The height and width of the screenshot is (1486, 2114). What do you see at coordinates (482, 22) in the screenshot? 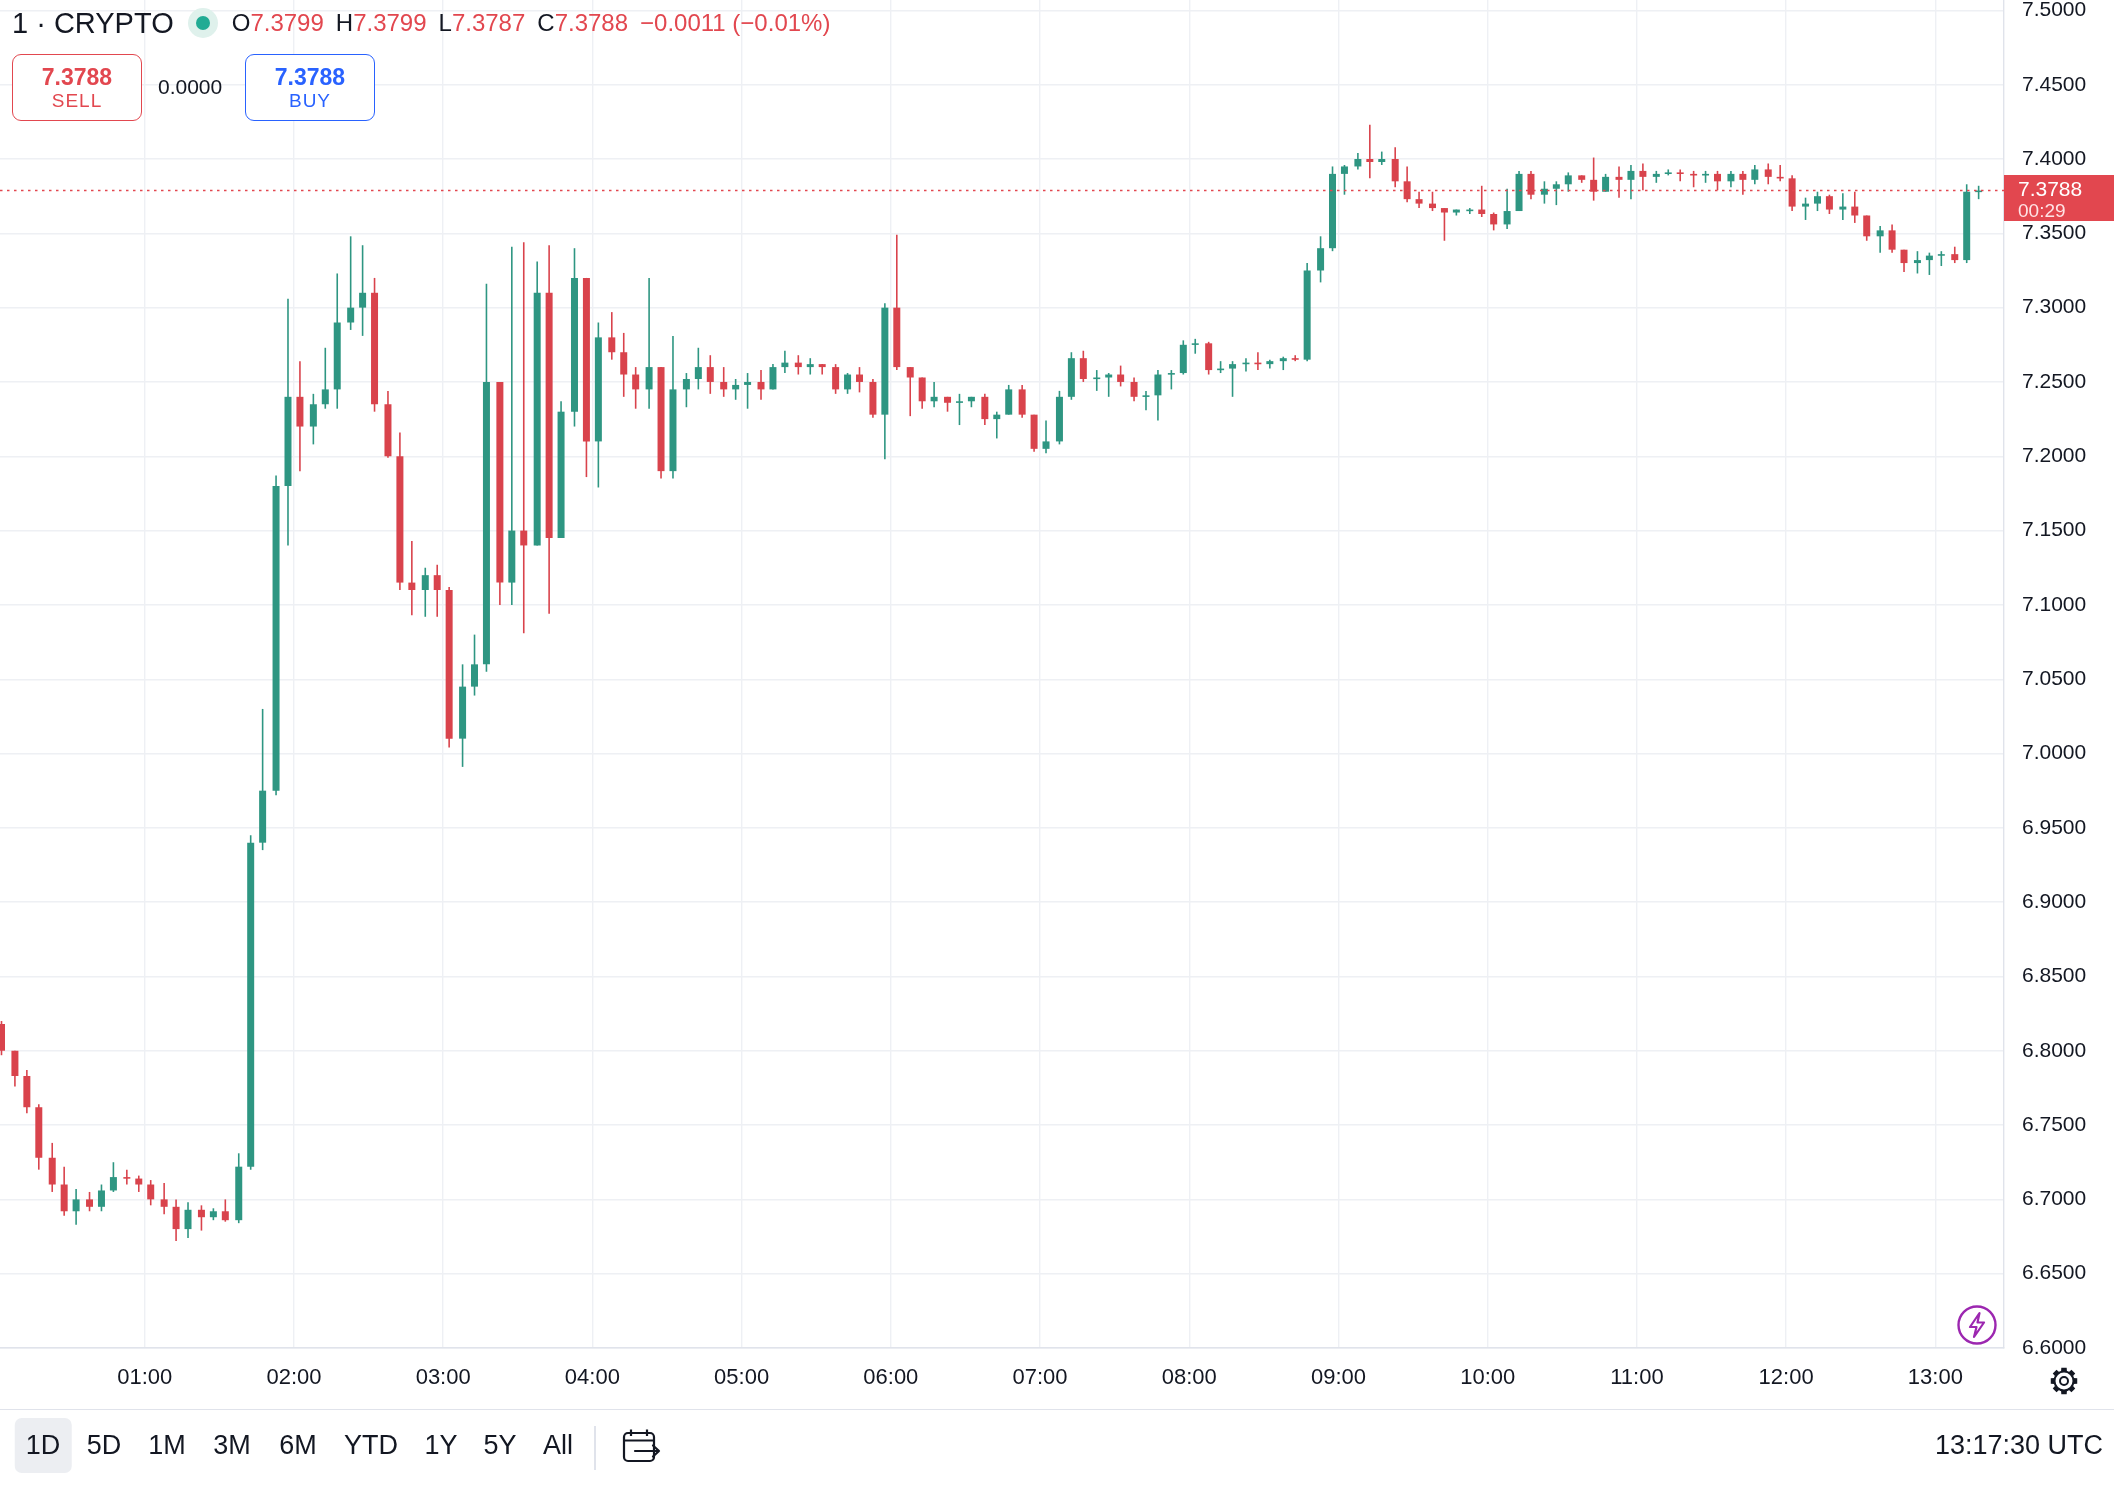
I see `annotation: L7.3787` at bounding box center [482, 22].